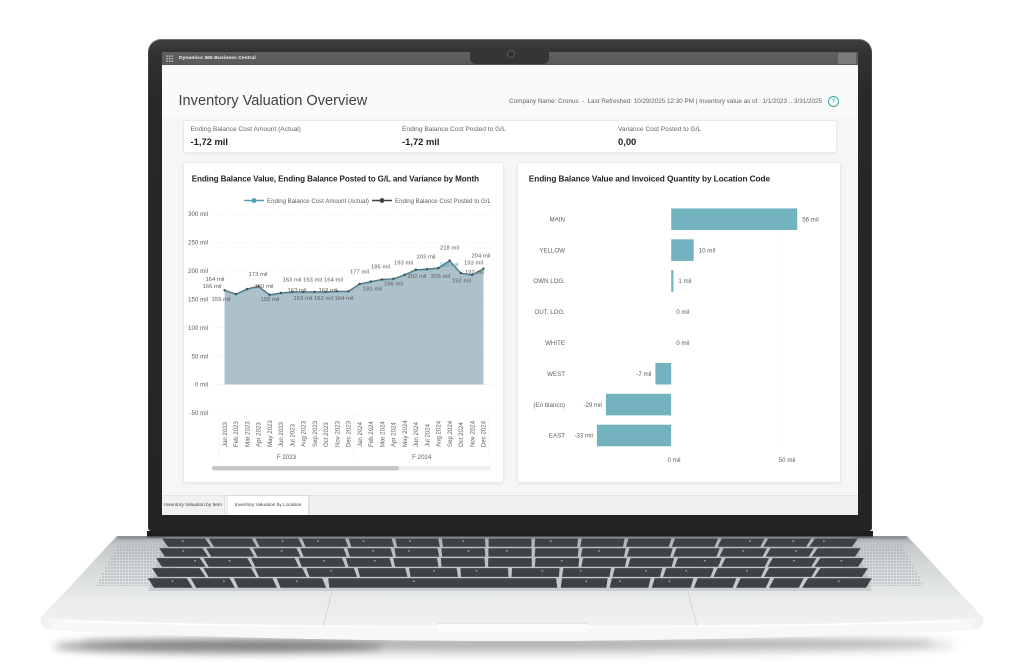  Describe the element at coordinates (481, 257) in the screenshot. I see `svg-text: 204 mil` at that location.